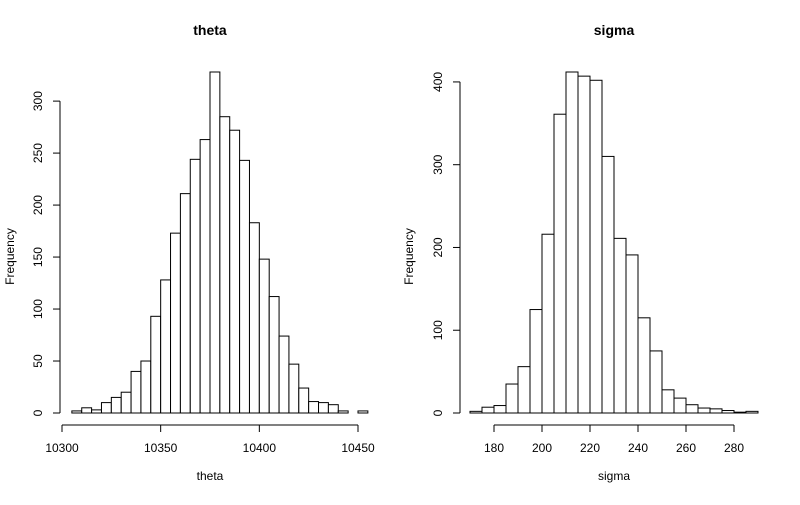  Describe the element at coordinates (210, 476) in the screenshot. I see `theta-x-axis-label: theta` at that location.